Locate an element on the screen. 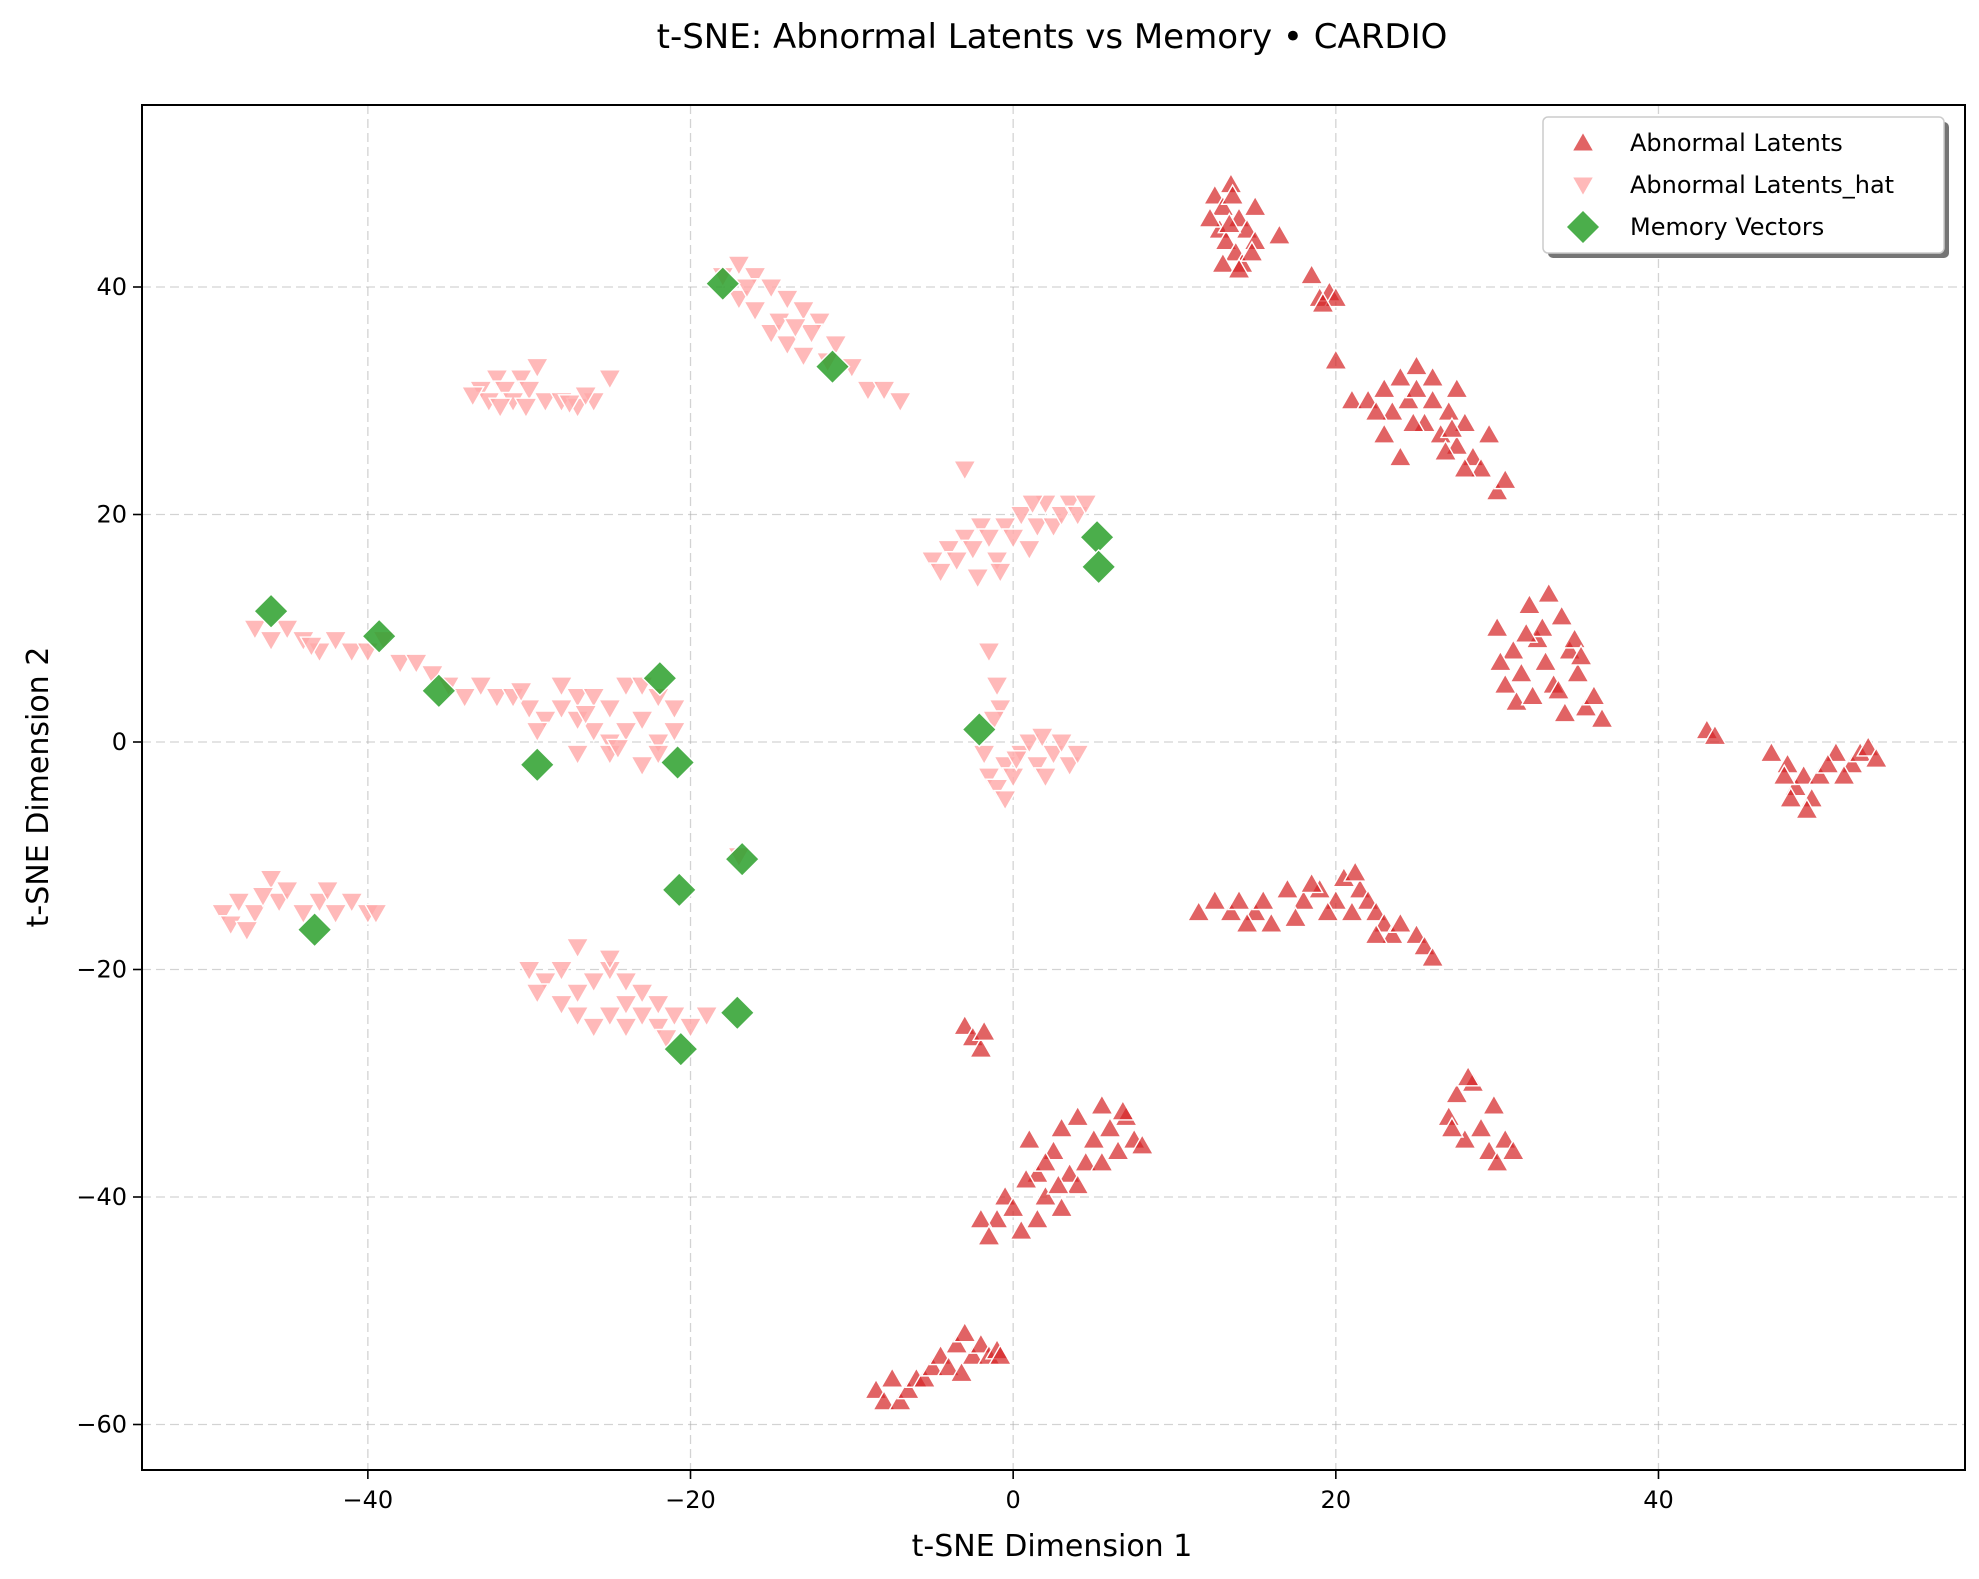 The height and width of the screenshot is (1579, 1979). y-tick-label: −60 is located at coordinates (101, 1425).